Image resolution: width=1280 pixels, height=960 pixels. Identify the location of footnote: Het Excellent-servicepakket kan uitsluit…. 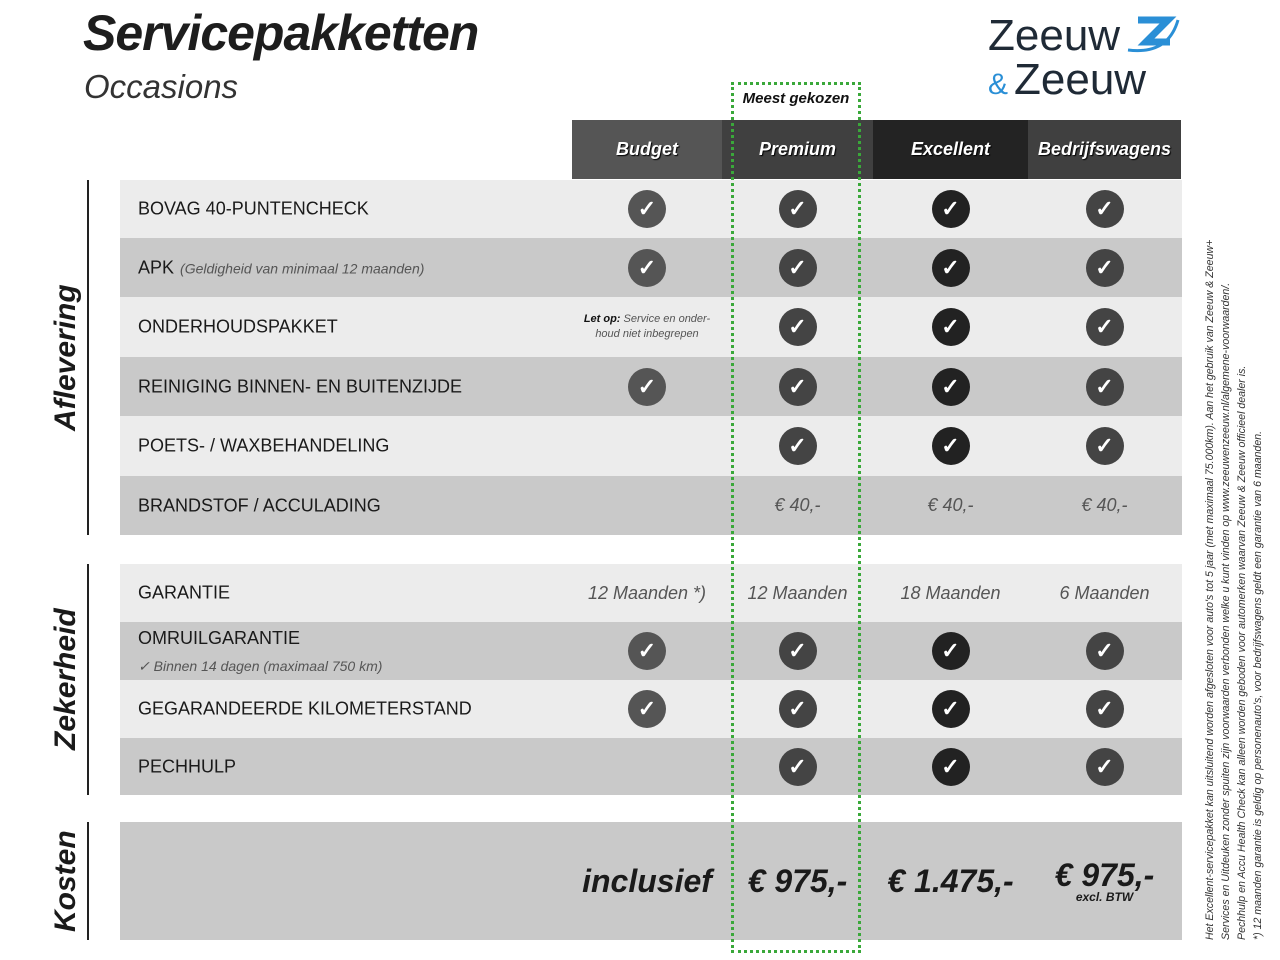
(1210, 589).